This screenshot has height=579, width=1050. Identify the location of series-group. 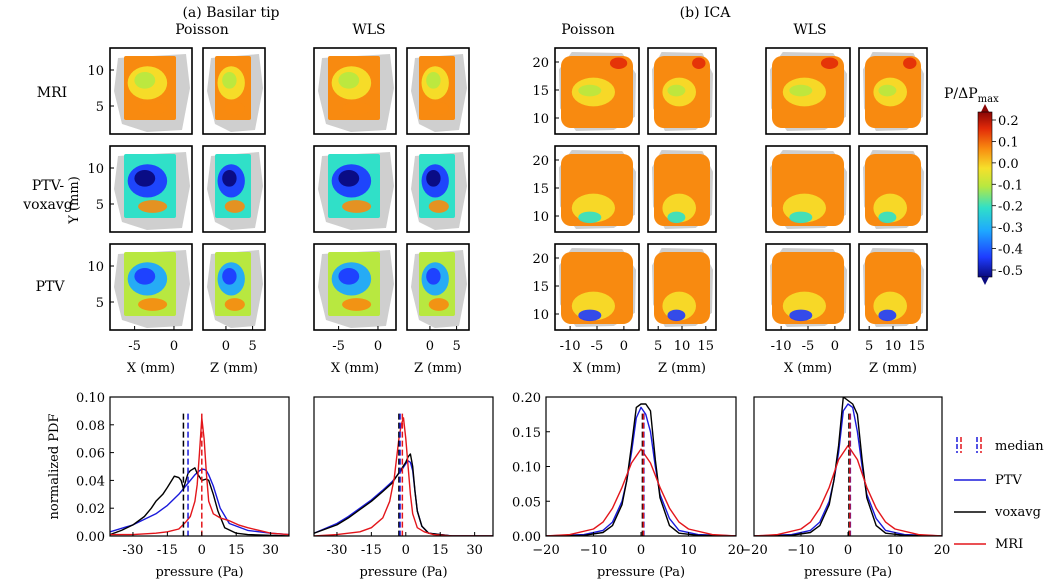
(848, 466).